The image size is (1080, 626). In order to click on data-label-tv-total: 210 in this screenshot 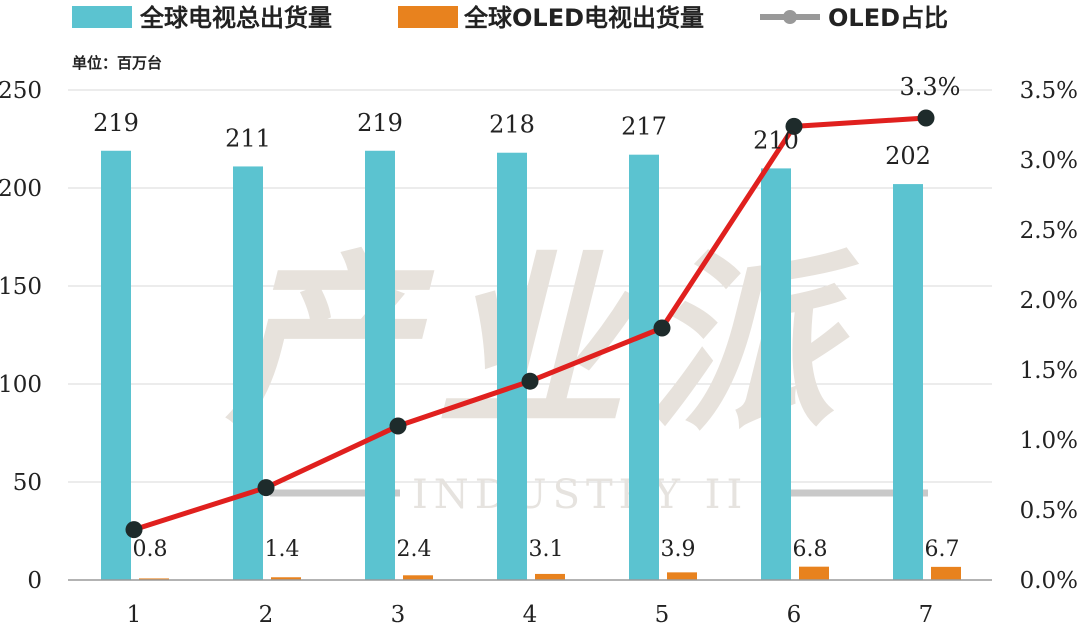, I will do `click(776, 140)`.